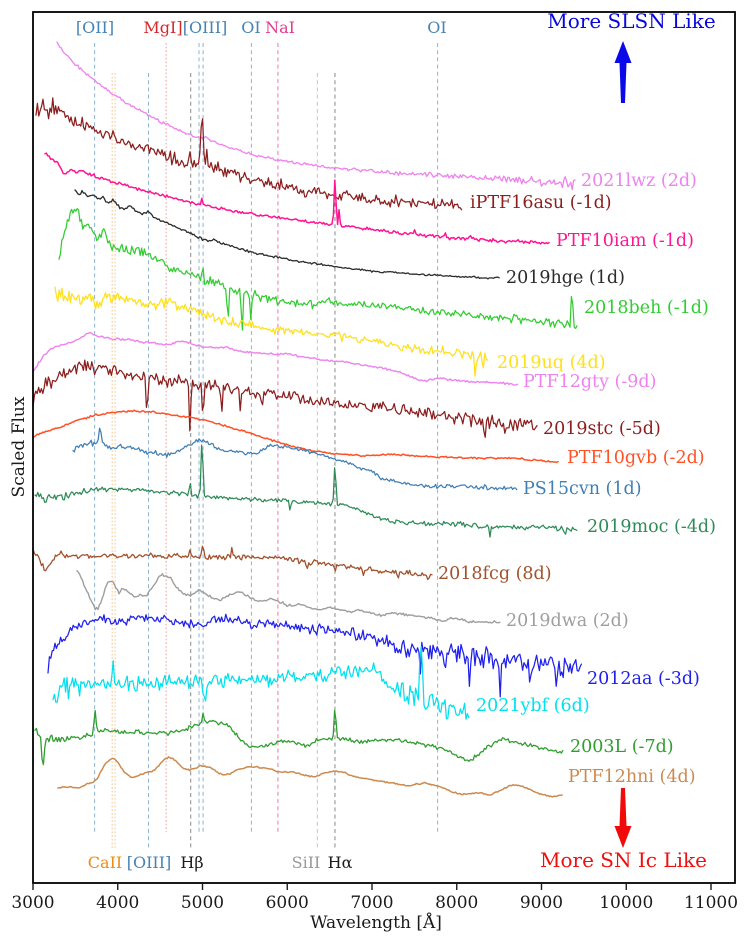  Describe the element at coordinates (205, 27) in the screenshot. I see `ion-label-top-oiii: [OIII]` at that location.